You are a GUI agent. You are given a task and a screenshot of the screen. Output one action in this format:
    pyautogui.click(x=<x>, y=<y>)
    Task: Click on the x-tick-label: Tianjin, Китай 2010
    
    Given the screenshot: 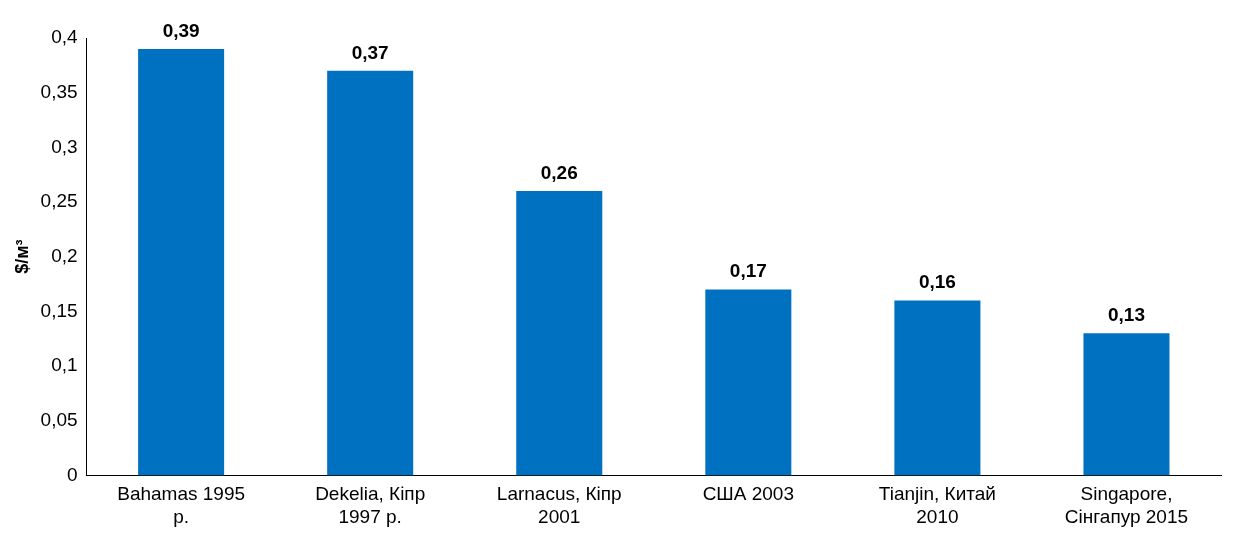 What is the action you would take?
    pyautogui.click(x=937, y=505)
    